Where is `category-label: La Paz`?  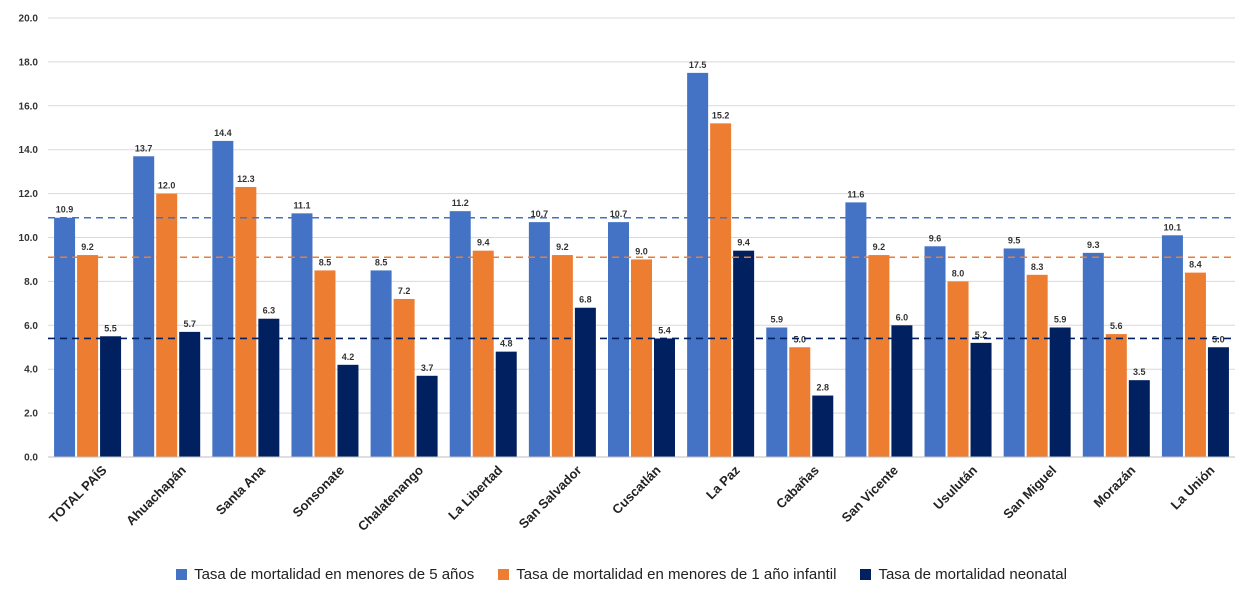 category-label: La Paz is located at coordinates (723, 482).